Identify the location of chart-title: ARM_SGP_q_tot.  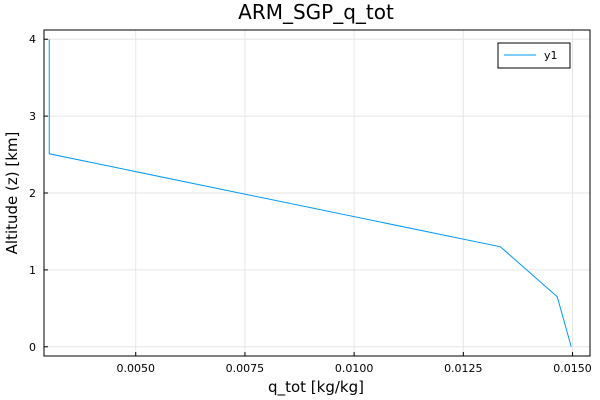
(316, 12).